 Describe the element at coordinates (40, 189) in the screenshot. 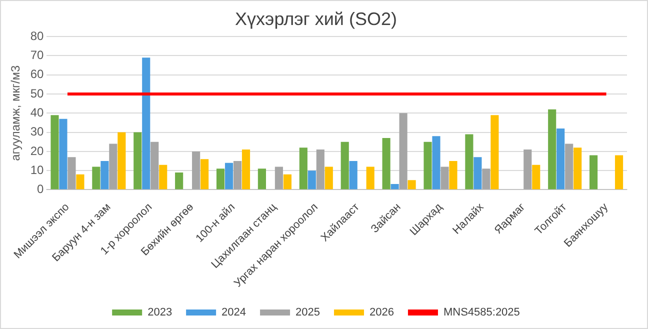

I see `y-tick-label: 0` at that location.